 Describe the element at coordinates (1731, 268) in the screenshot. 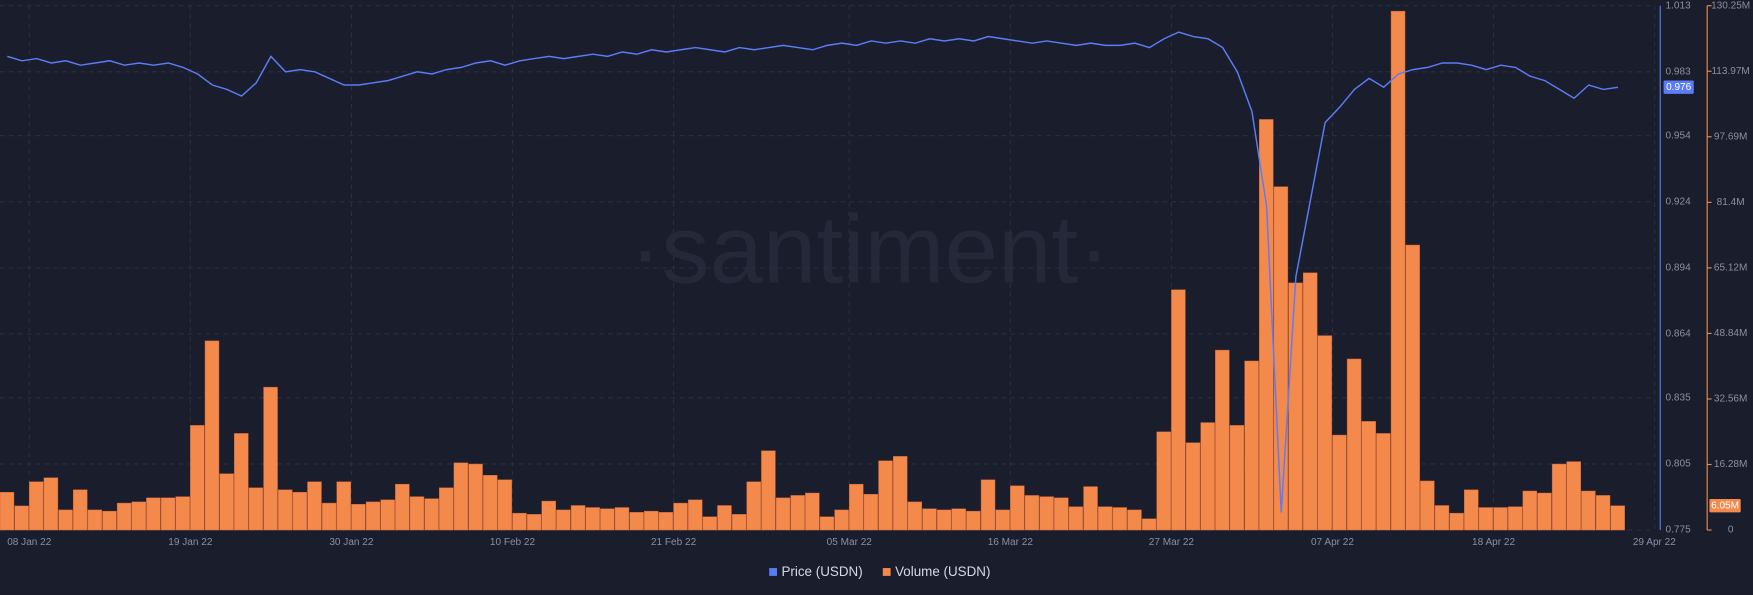

I see `y2-tick-label: 65.12M` at that location.